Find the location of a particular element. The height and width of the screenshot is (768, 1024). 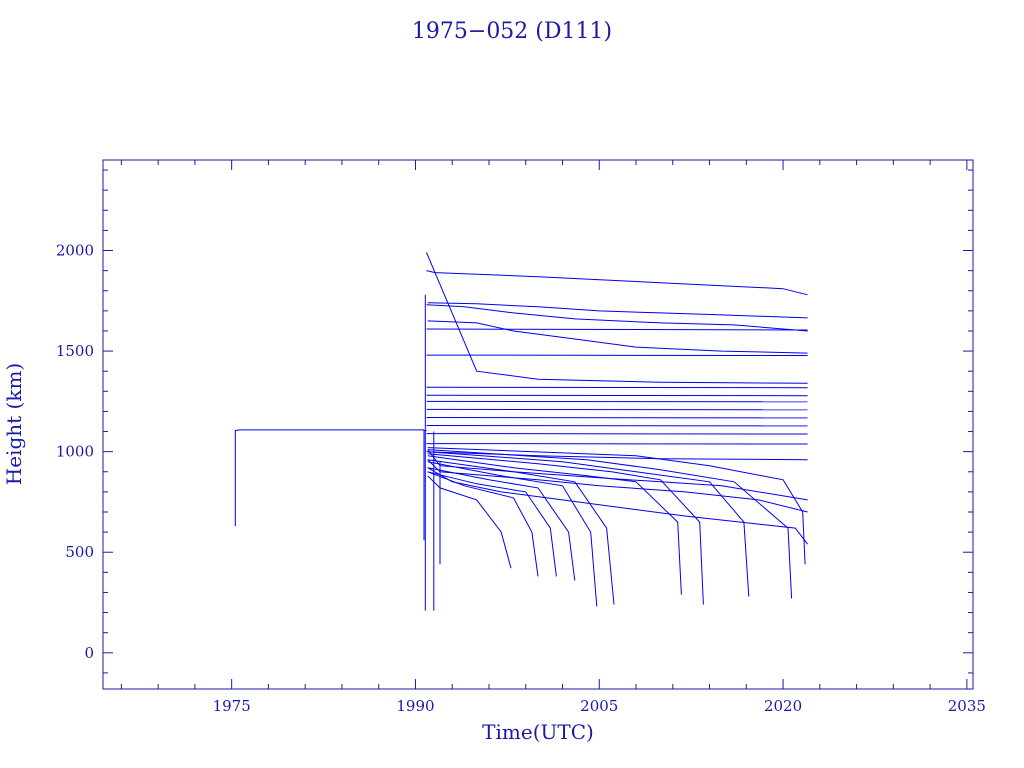

y-tick-label-1000: 1000 is located at coordinates (75, 452).